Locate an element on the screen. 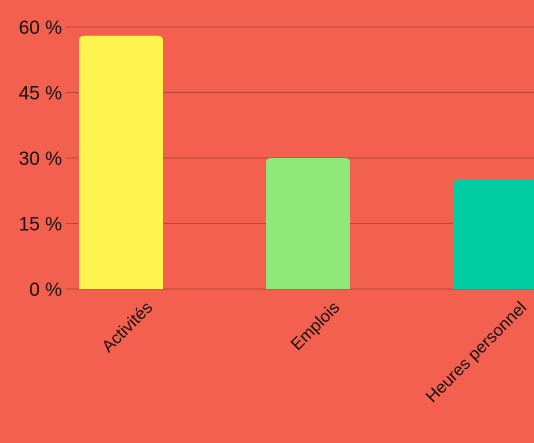  y-tick-label: 30 % is located at coordinates (40, 159).